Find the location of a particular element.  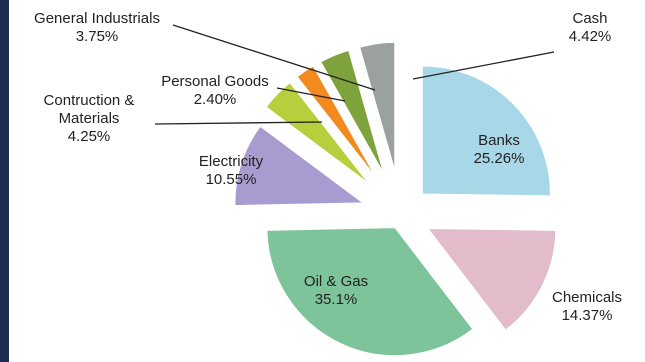

slice-label-personal-goods: Personal Goods 2.40% is located at coordinates (215, 90).